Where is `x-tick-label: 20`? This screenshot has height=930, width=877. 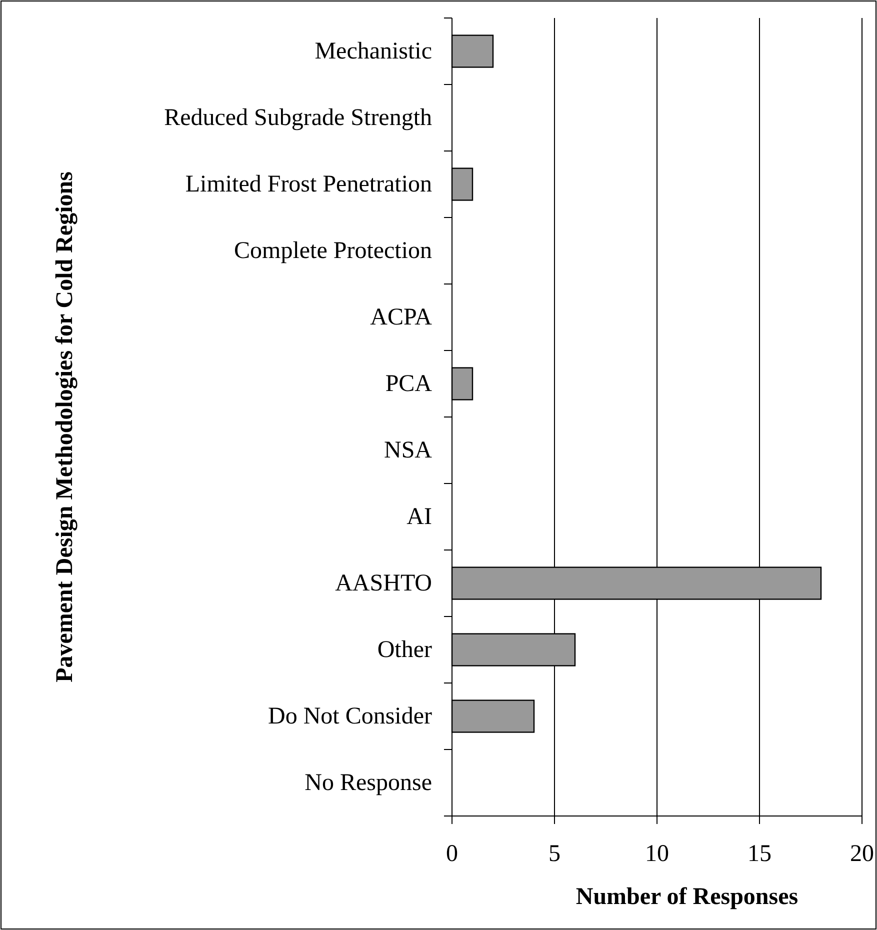 x-tick-label: 20 is located at coordinates (862, 854).